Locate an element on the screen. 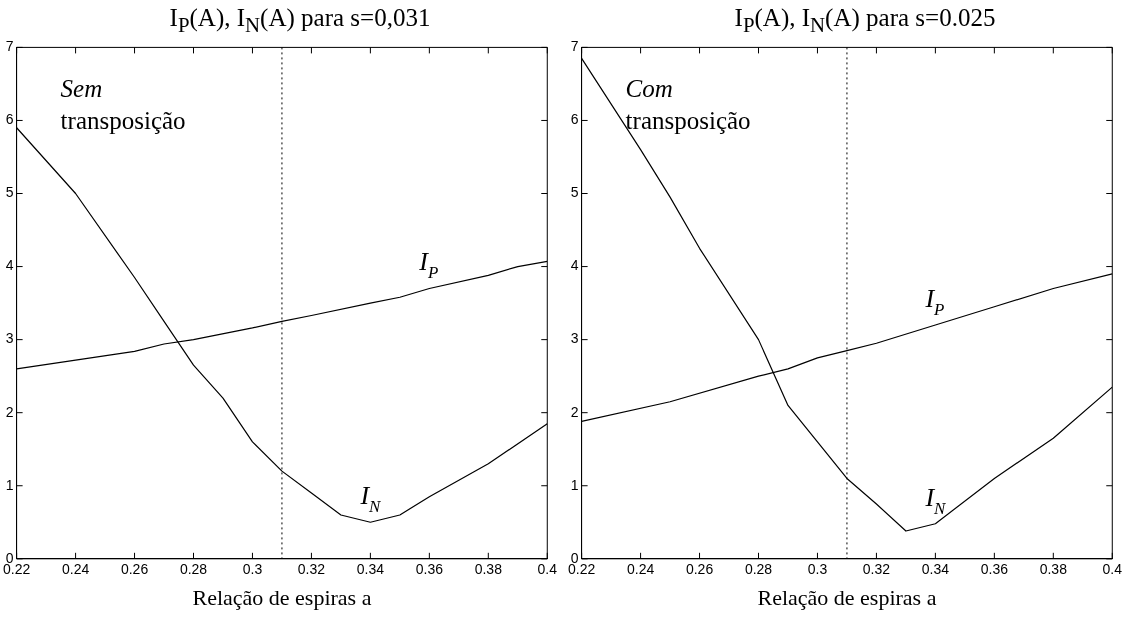 The width and height of the screenshot is (1130, 621). annotation: Sem transposição is located at coordinates (123, 105).